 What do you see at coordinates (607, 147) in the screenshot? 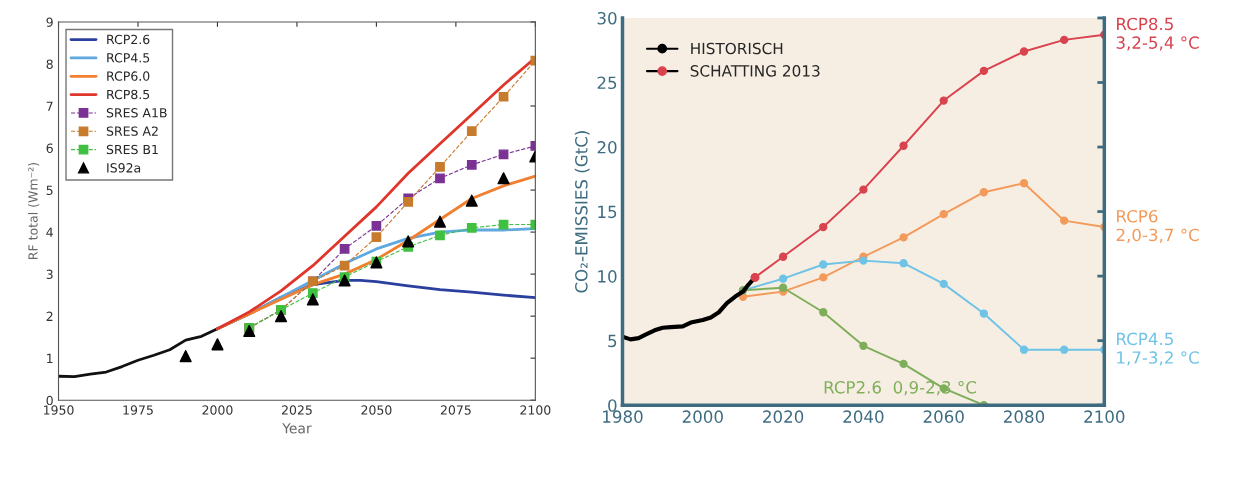
I see `y-tick-label: 20` at bounding box center [607, 147].